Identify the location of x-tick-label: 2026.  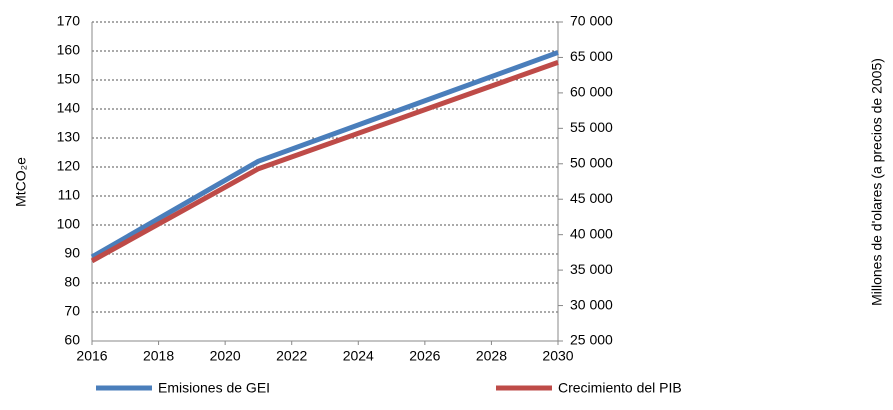
(424, 356).